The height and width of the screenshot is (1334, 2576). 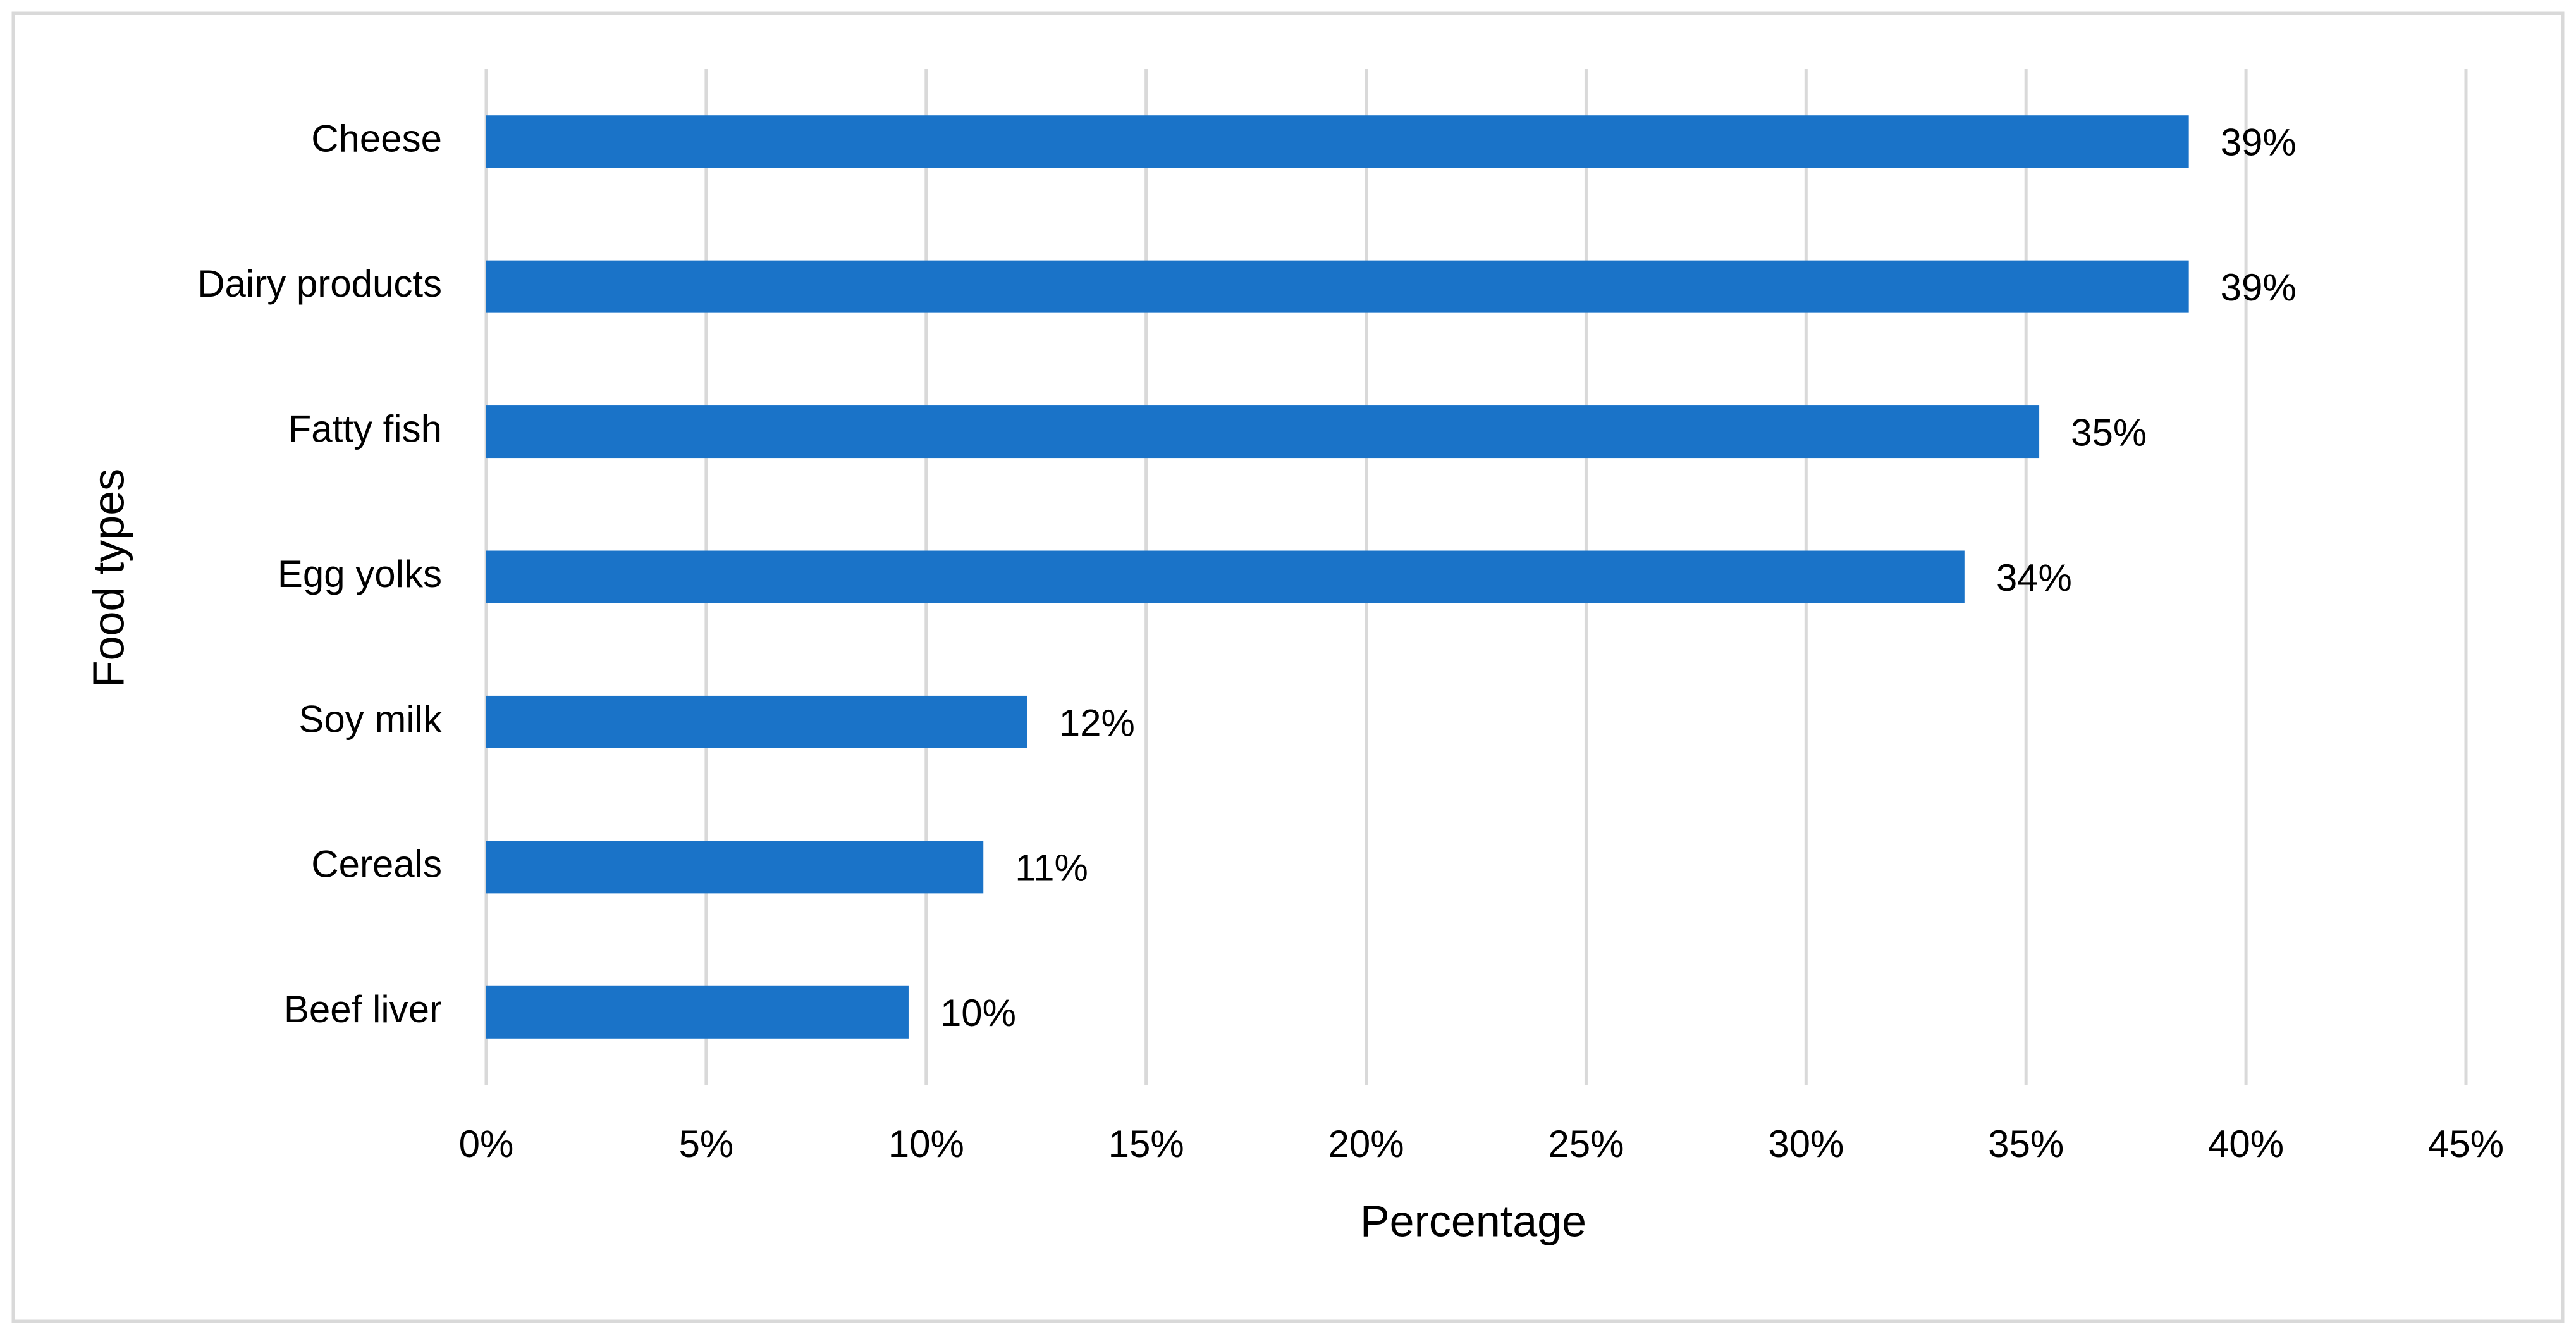 I want to click on y-tick-label: Soy milk, so click(x=370, y=719).